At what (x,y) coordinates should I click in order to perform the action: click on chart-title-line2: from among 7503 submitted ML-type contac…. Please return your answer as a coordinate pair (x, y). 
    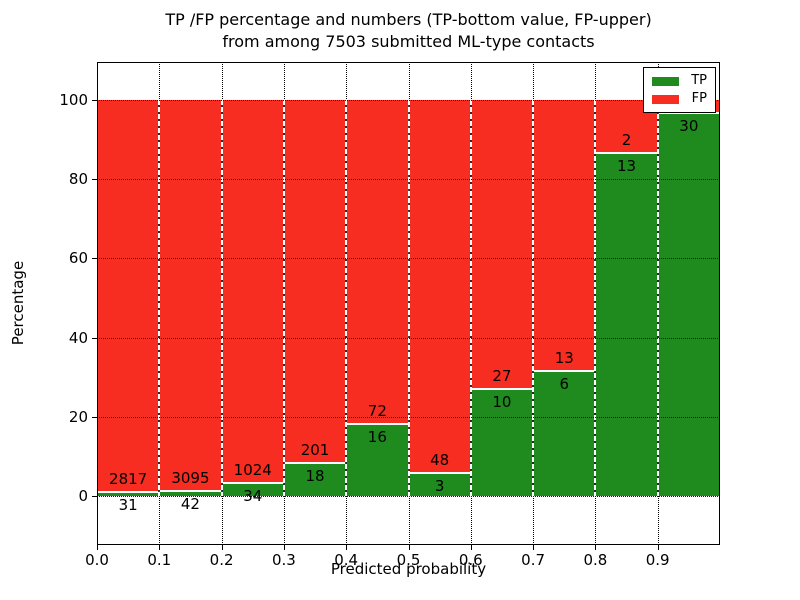
    Looking at the image, I should click on (408, 41).